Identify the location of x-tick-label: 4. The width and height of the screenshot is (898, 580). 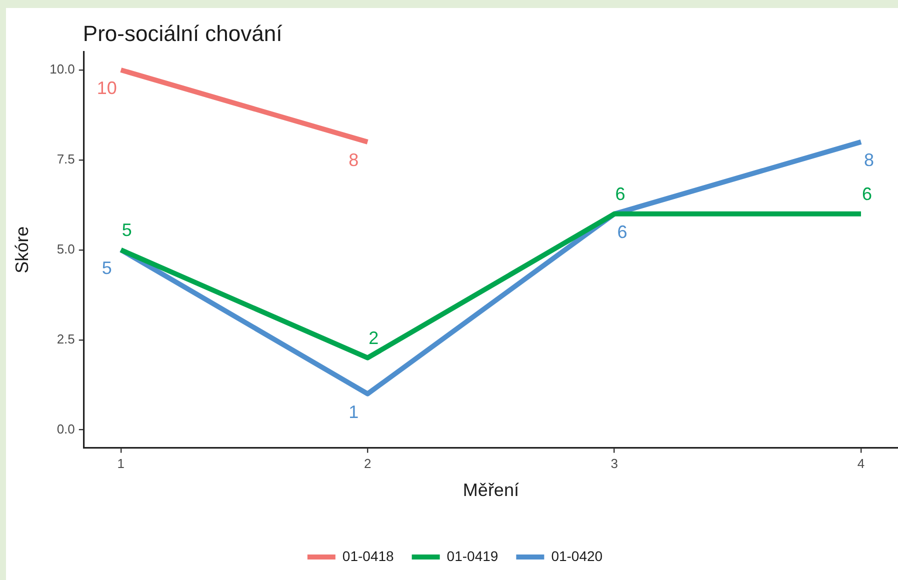
(861, 464).